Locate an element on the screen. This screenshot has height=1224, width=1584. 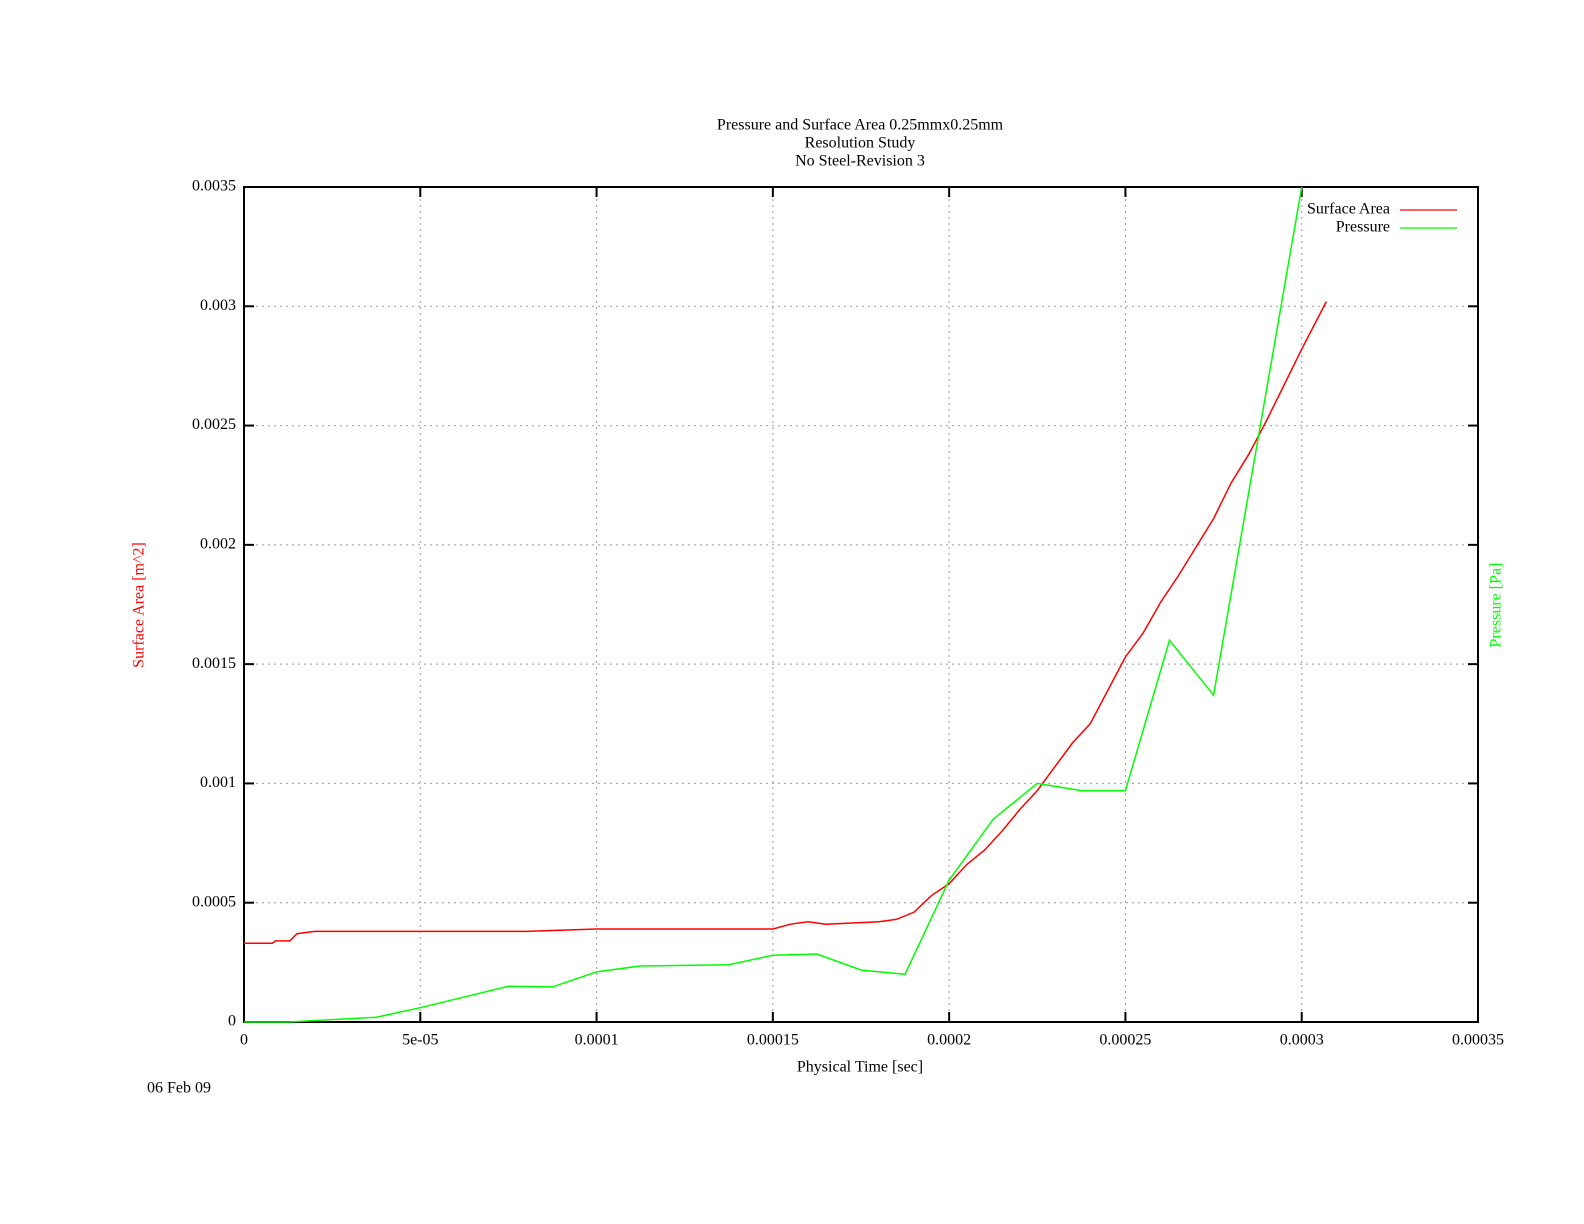
y-tick-label: 0.0035 is located at coordinates (214, 186).